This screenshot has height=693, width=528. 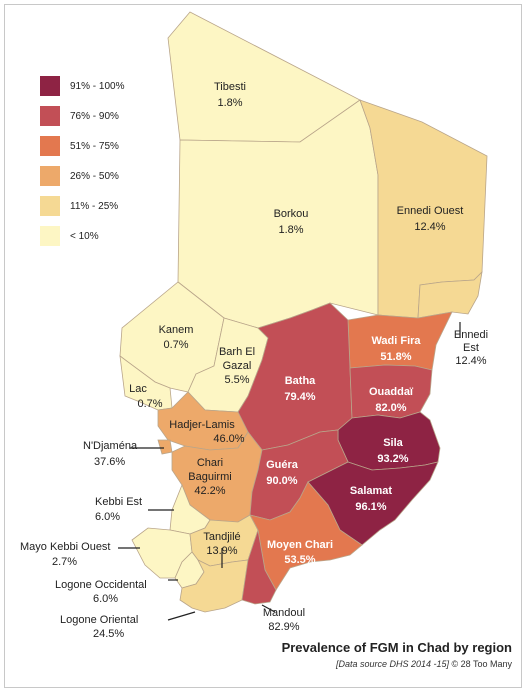 What do you see at coordinates (391, 392) in the screenshot?
I see `label-ouaddai-name: Ouaddaï` at bounding box center [391, 392].